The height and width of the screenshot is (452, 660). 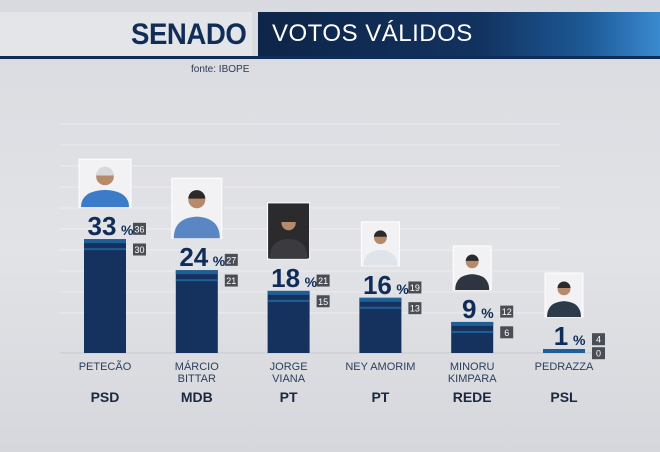 I want to click on range-low-label: 30, so click(x=139, y=250).